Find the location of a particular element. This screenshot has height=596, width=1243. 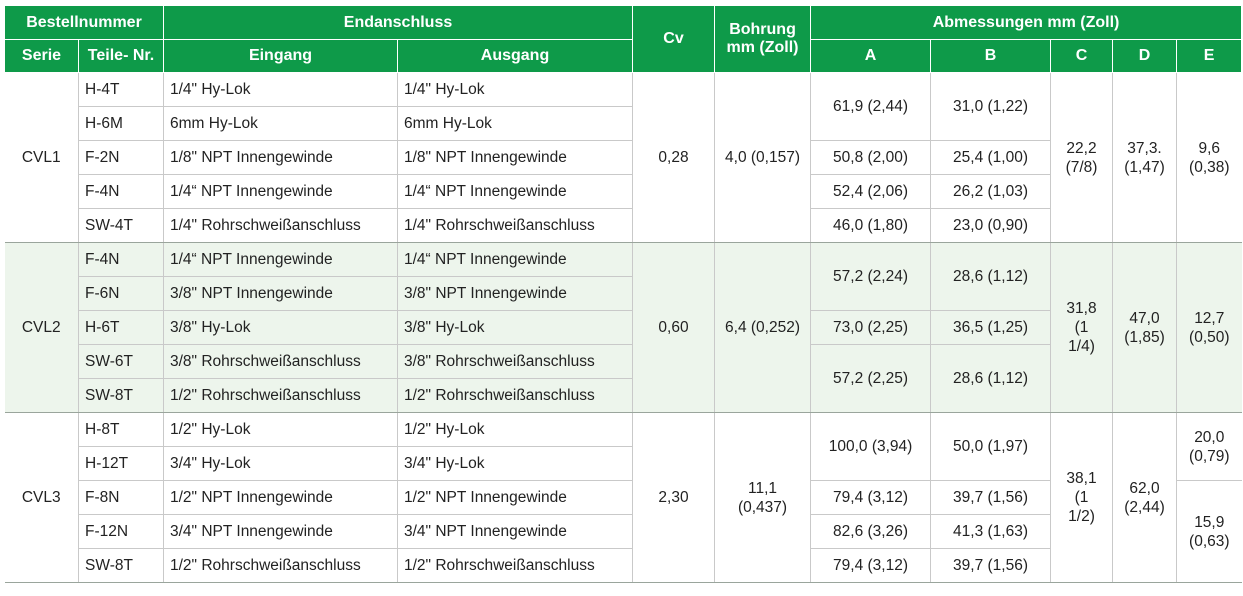

cell-d: 62,0 (2,44) is located at coordinates (1145, 497).